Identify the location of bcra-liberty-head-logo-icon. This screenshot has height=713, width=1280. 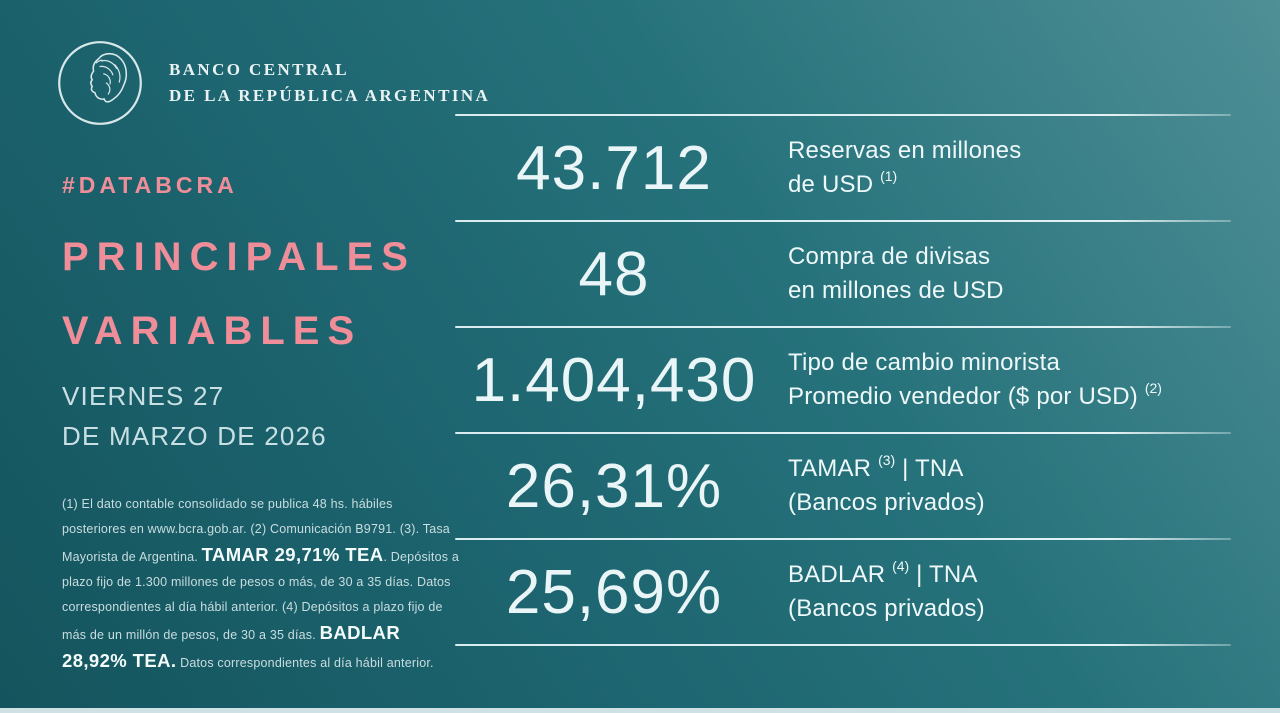
(100, 83).